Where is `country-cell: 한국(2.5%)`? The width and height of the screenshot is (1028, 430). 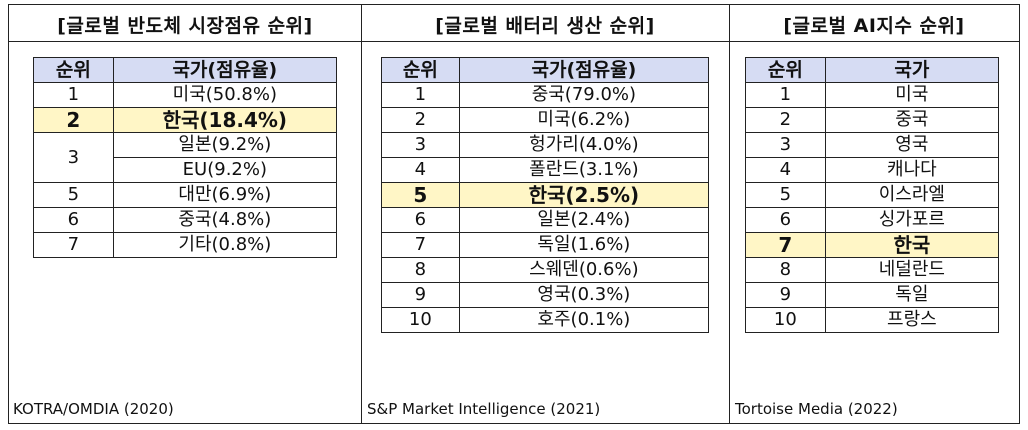
country-cell: 한국(2.5%) is located at coordinates (584, 195).